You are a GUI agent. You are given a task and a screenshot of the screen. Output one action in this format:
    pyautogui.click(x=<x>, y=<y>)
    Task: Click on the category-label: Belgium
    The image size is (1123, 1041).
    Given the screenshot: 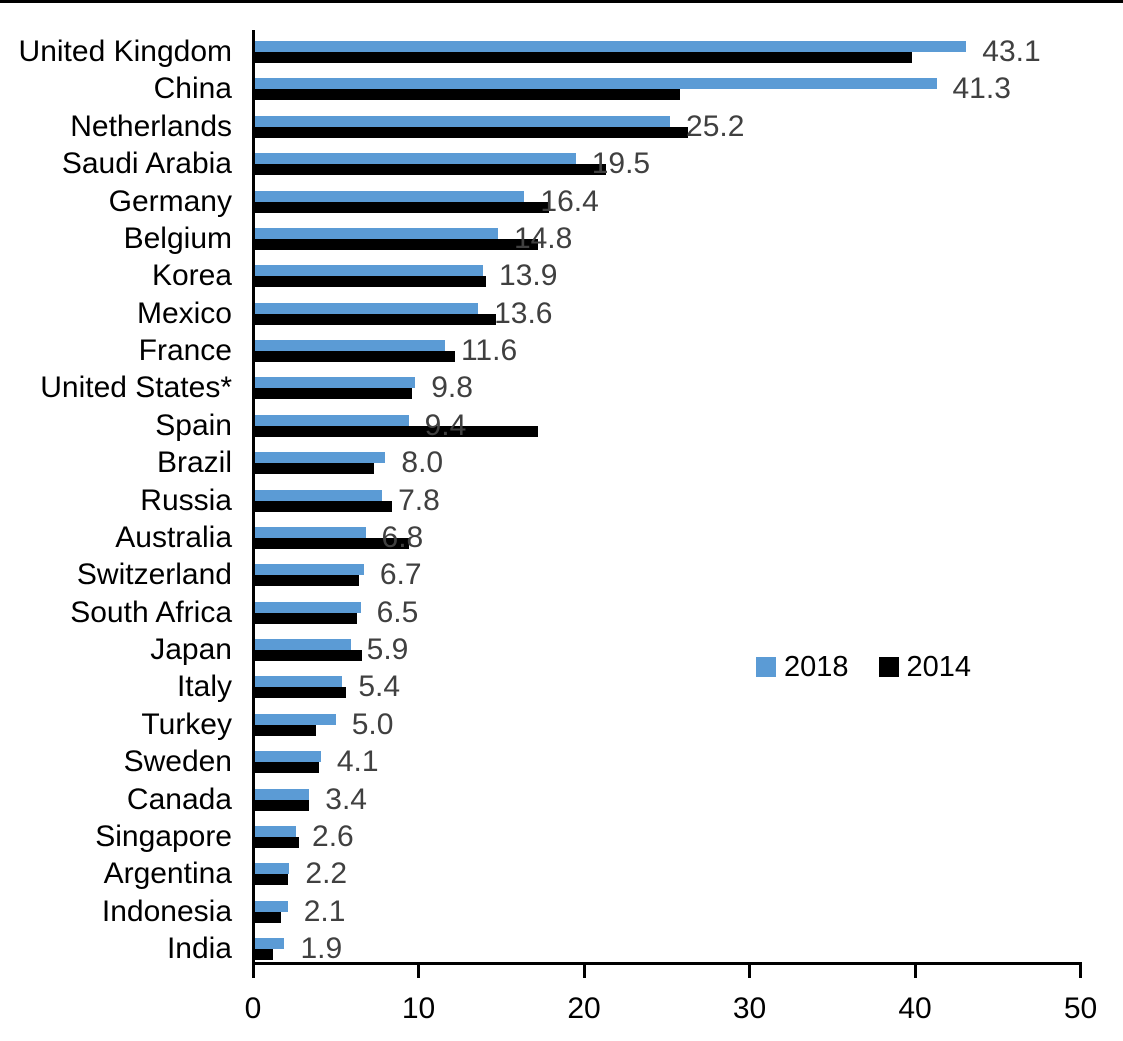 What is the action you would take?
    pyautogui.click(x=177, y=238)
    